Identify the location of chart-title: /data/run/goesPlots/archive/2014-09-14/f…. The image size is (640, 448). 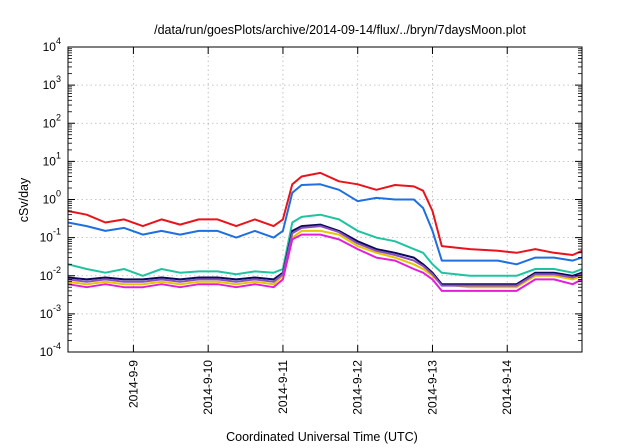
(340, 30).